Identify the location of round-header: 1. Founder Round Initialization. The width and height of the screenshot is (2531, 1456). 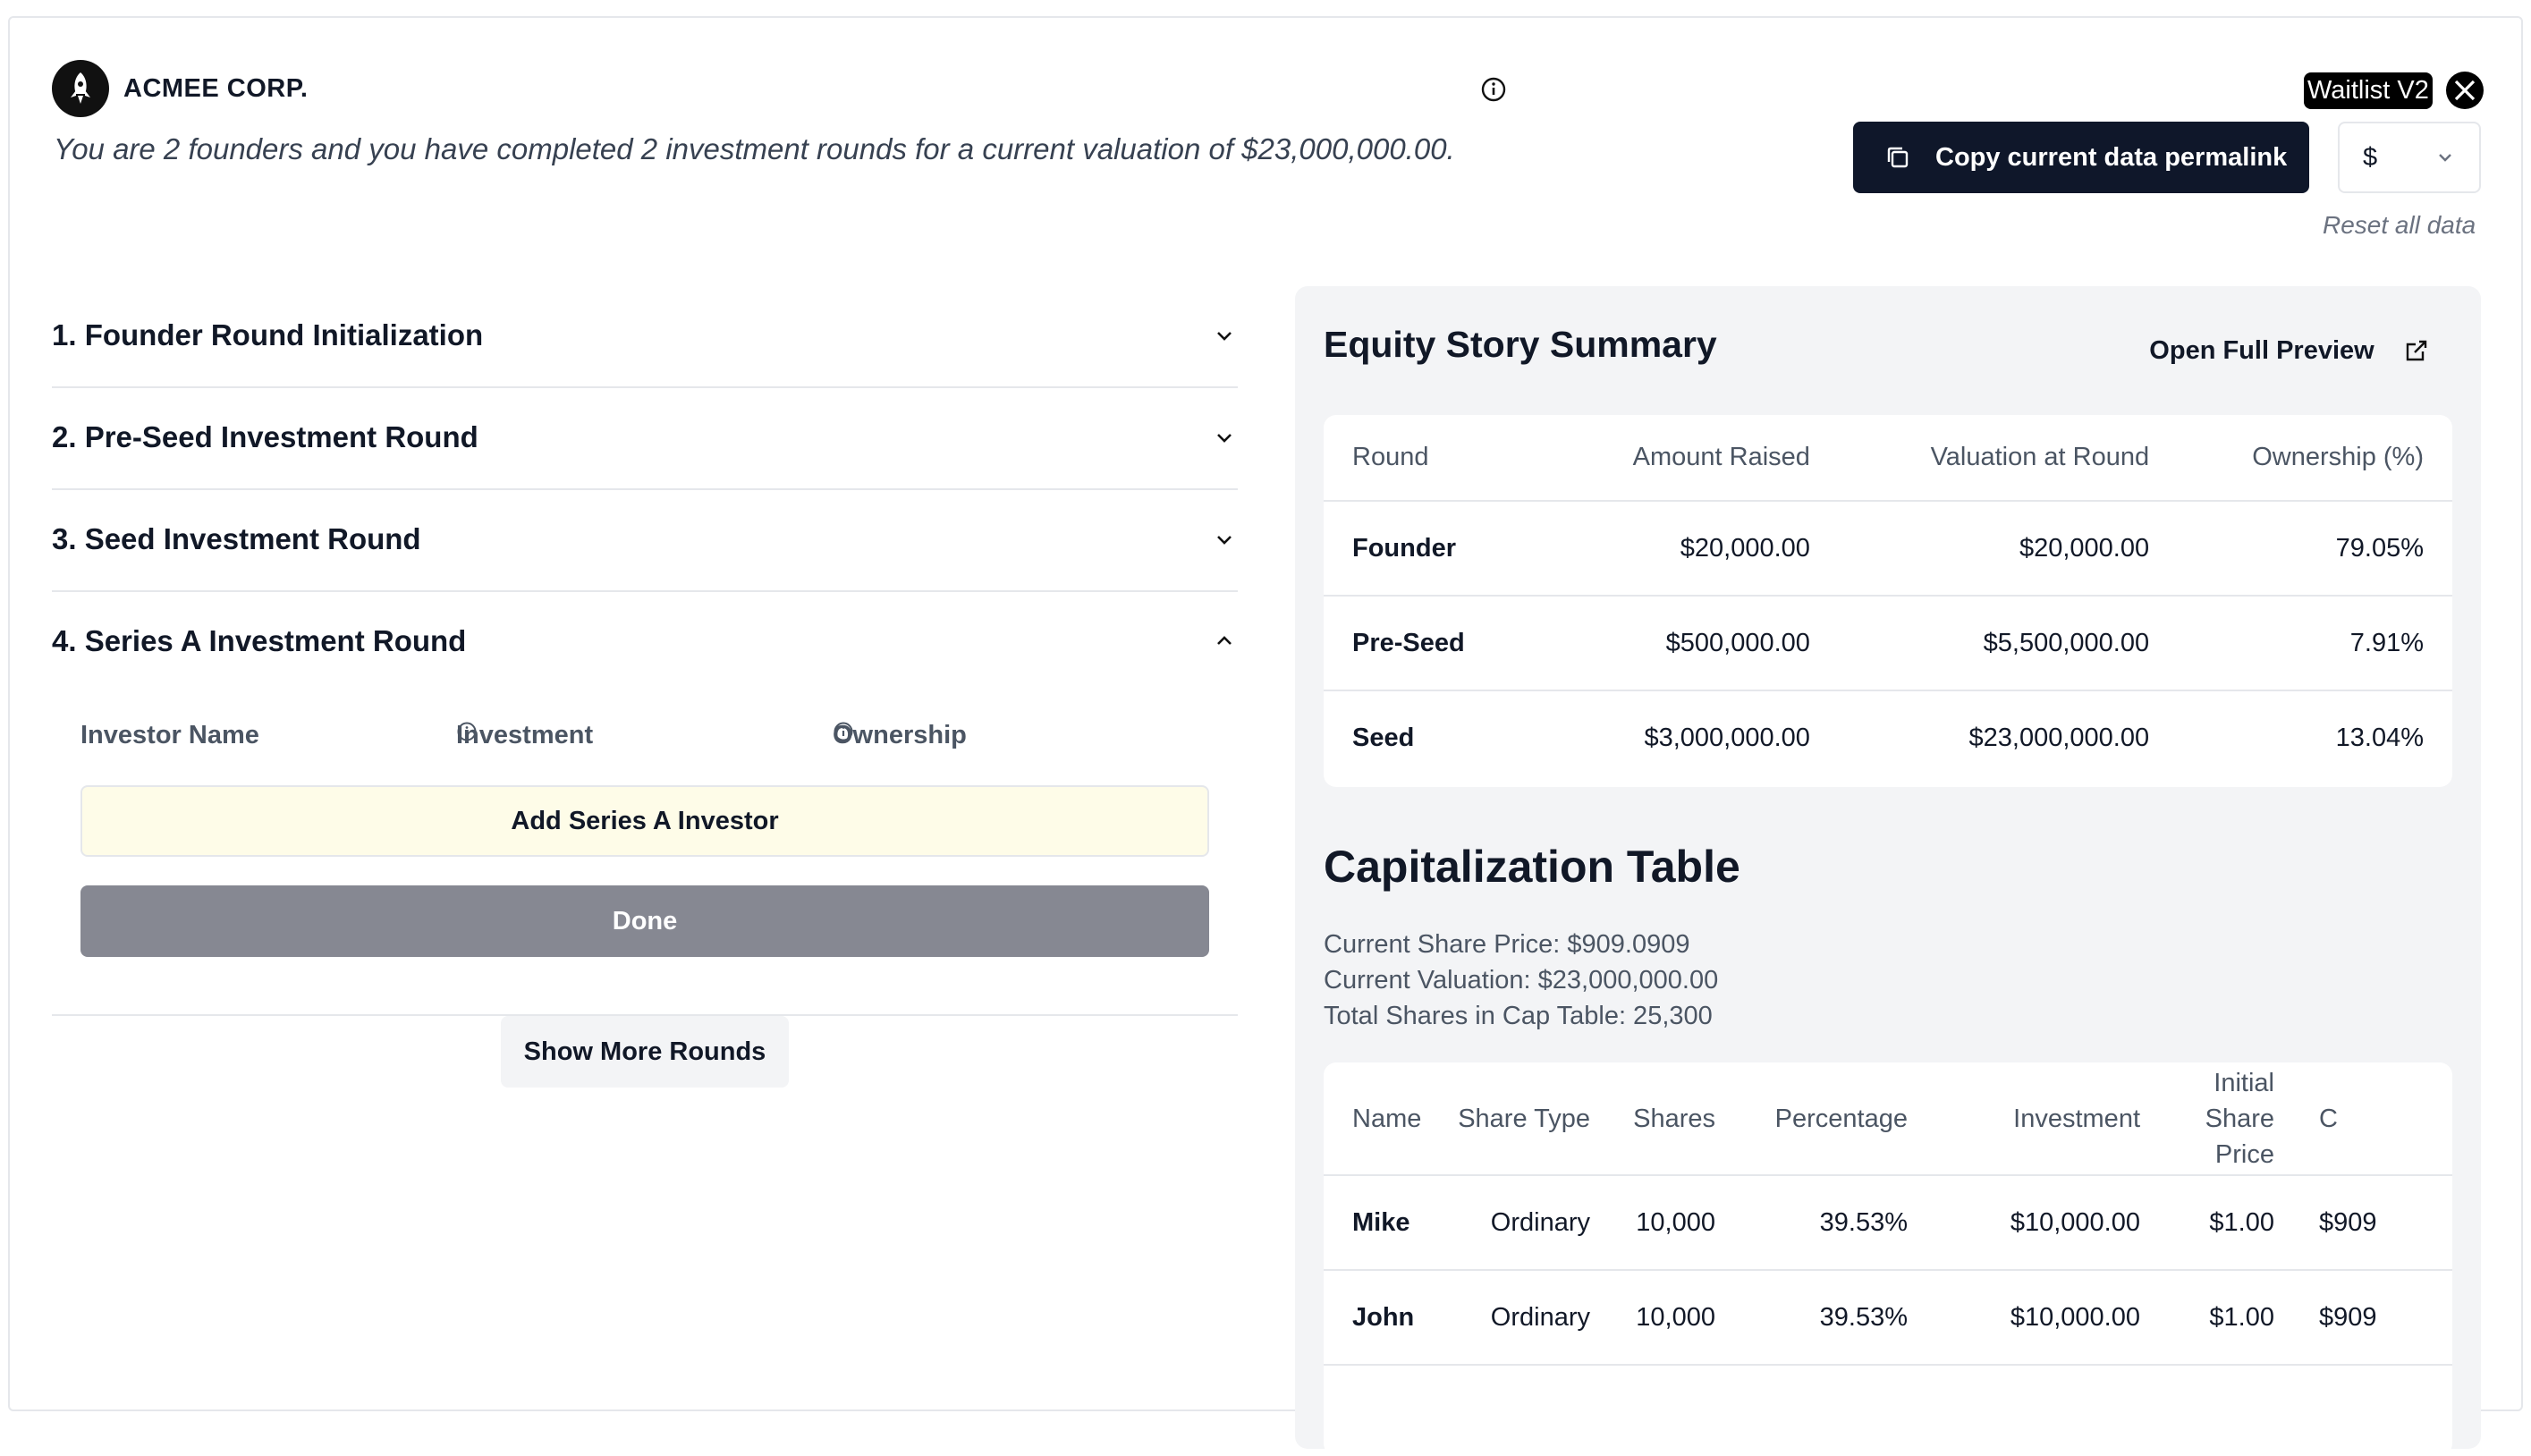
(645, 335).